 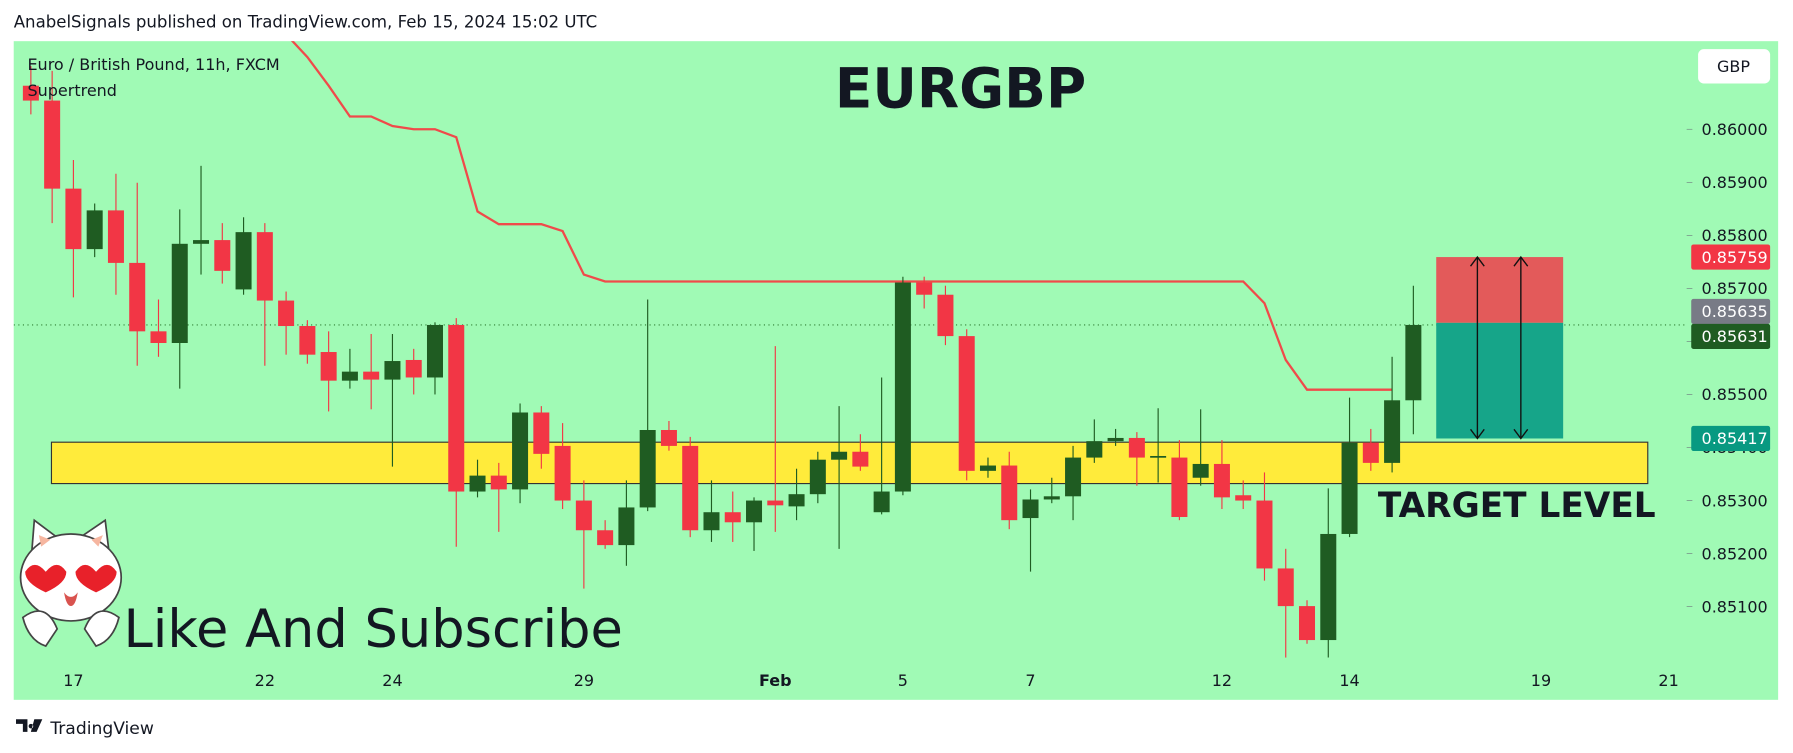 What do you see at coordinates (29, 725) in the screenshot?
I see `tradingview-logo` at bounding box center [29, 725].